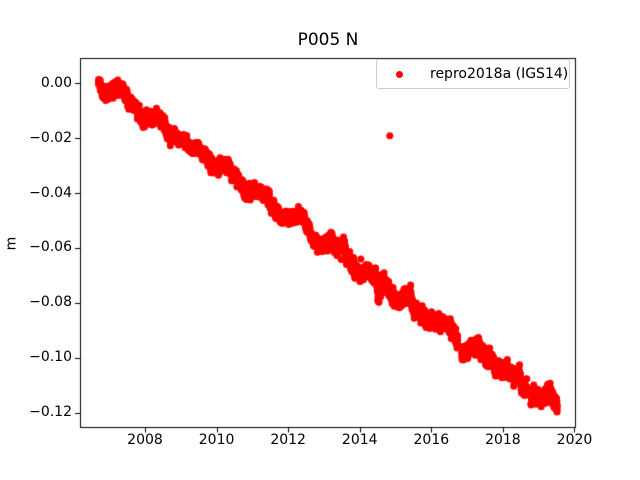 Image resolution: width=640 pixels, height=480 pixels. What do you see at coordinates (574, 440) in the screenshot?
I see `x-tick-label: 2020` at bounding box center [574, 440].